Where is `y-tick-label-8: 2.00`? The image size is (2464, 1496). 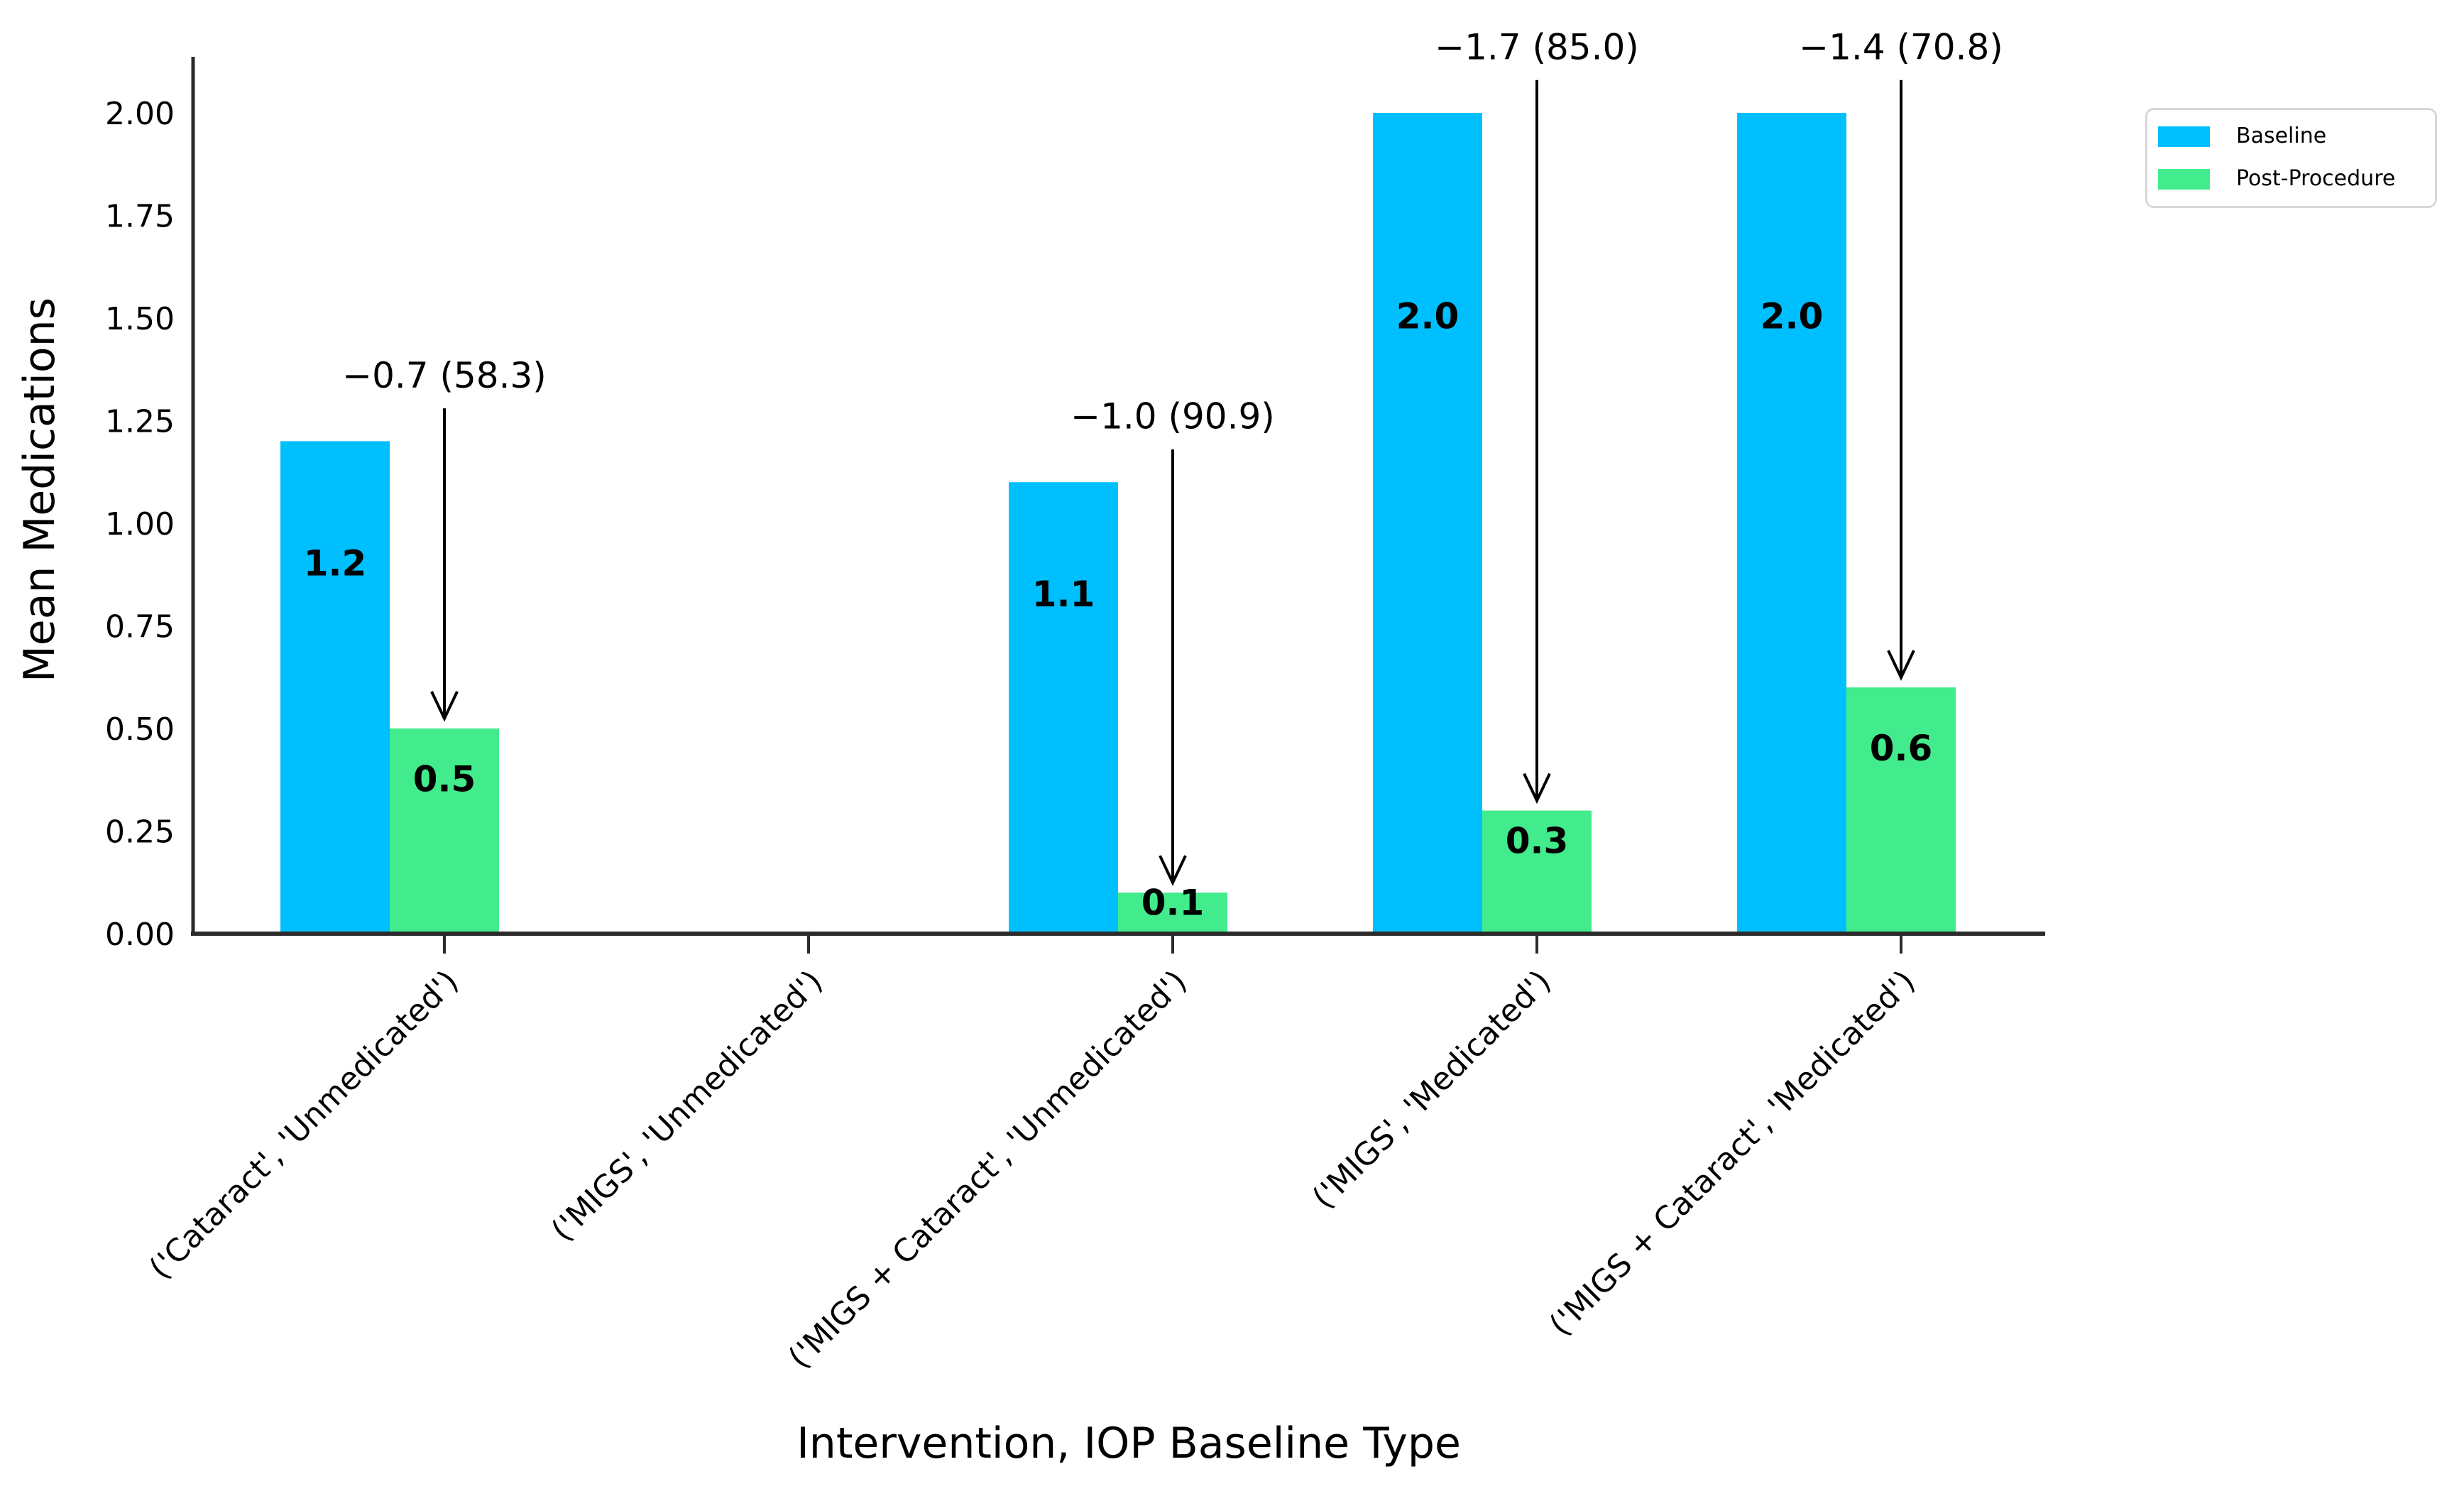 y-tick-label-8: 2.00 is located at coordinates (140, 114).